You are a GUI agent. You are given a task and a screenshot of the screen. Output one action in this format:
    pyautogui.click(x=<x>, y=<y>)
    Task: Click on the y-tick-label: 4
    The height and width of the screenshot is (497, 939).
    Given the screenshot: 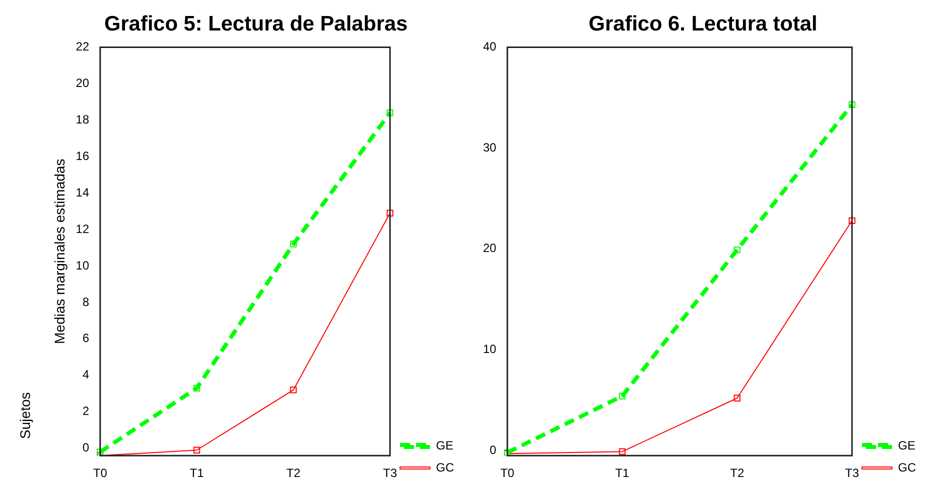 What is the action you would take?
    pyautogui.click(x=86, y=375)
    